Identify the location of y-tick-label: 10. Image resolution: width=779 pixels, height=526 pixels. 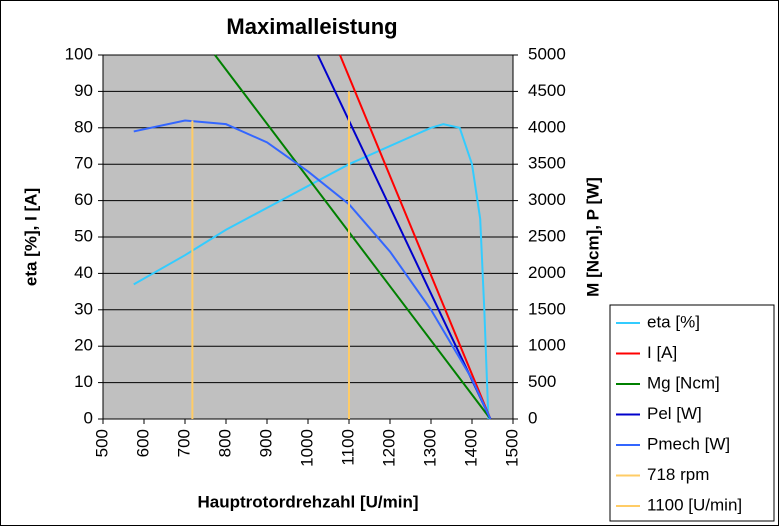
(83, 381).